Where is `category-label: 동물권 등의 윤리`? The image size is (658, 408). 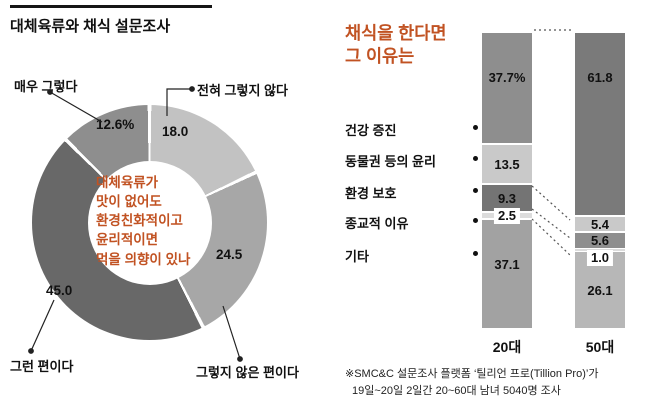 category-label: 동물권 등의 윤리 is located at coordinates (390, 161).